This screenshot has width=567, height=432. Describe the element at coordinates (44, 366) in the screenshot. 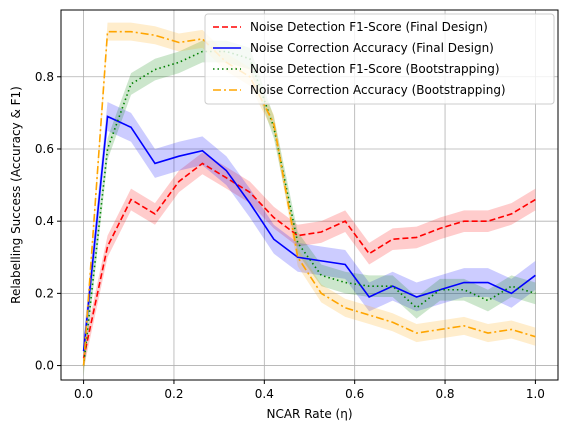

I see `y-tick-label: 0.0` at that location.